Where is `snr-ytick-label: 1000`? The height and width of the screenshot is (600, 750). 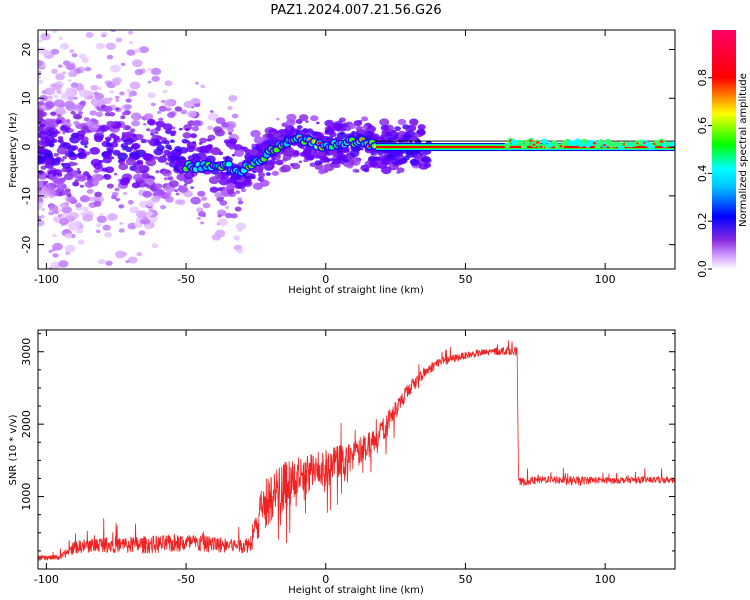 snr-ytick-label: 1000 is located at coordinates (26, 497).